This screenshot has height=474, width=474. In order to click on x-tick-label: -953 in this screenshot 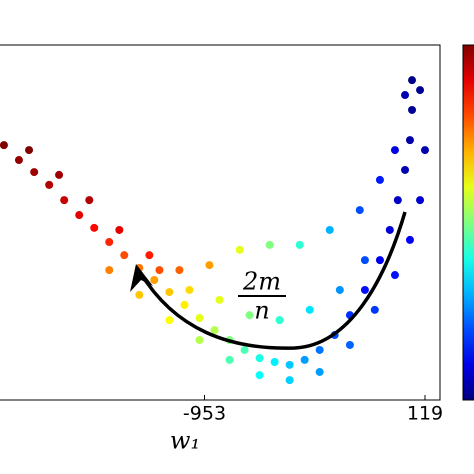, I will do `click(204, 414)`.